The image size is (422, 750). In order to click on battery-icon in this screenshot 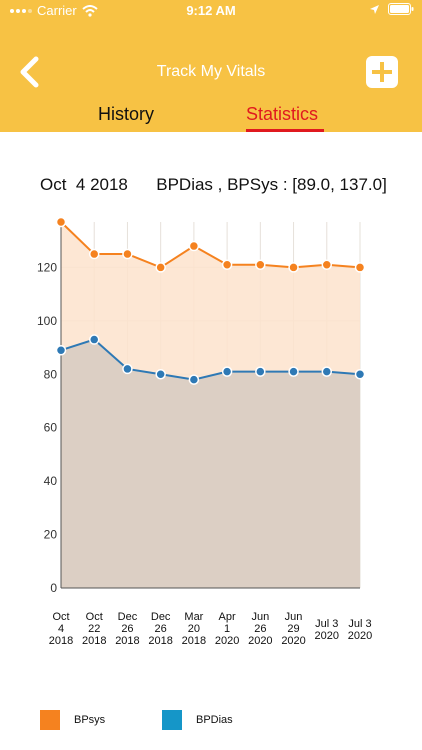, I will do `click(401, 9)`.